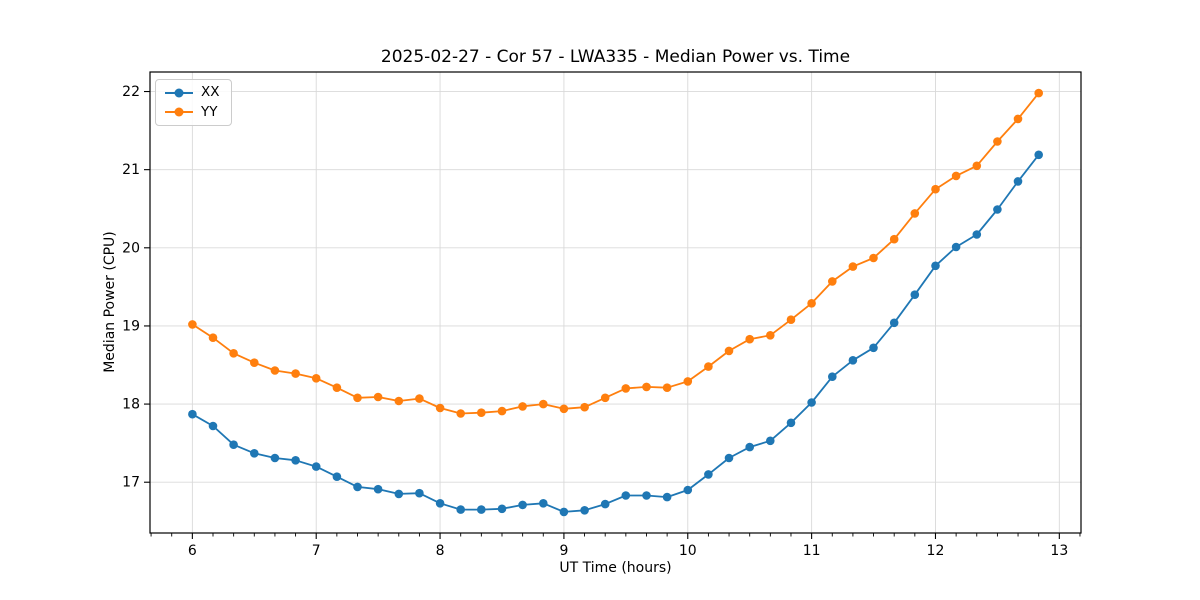 The height and width of the screenshot is (600, 1200). What do you see at coordinates (131, 248) in the screenshot?
I see `svg-text: 20` at bounding box center [131, 248].